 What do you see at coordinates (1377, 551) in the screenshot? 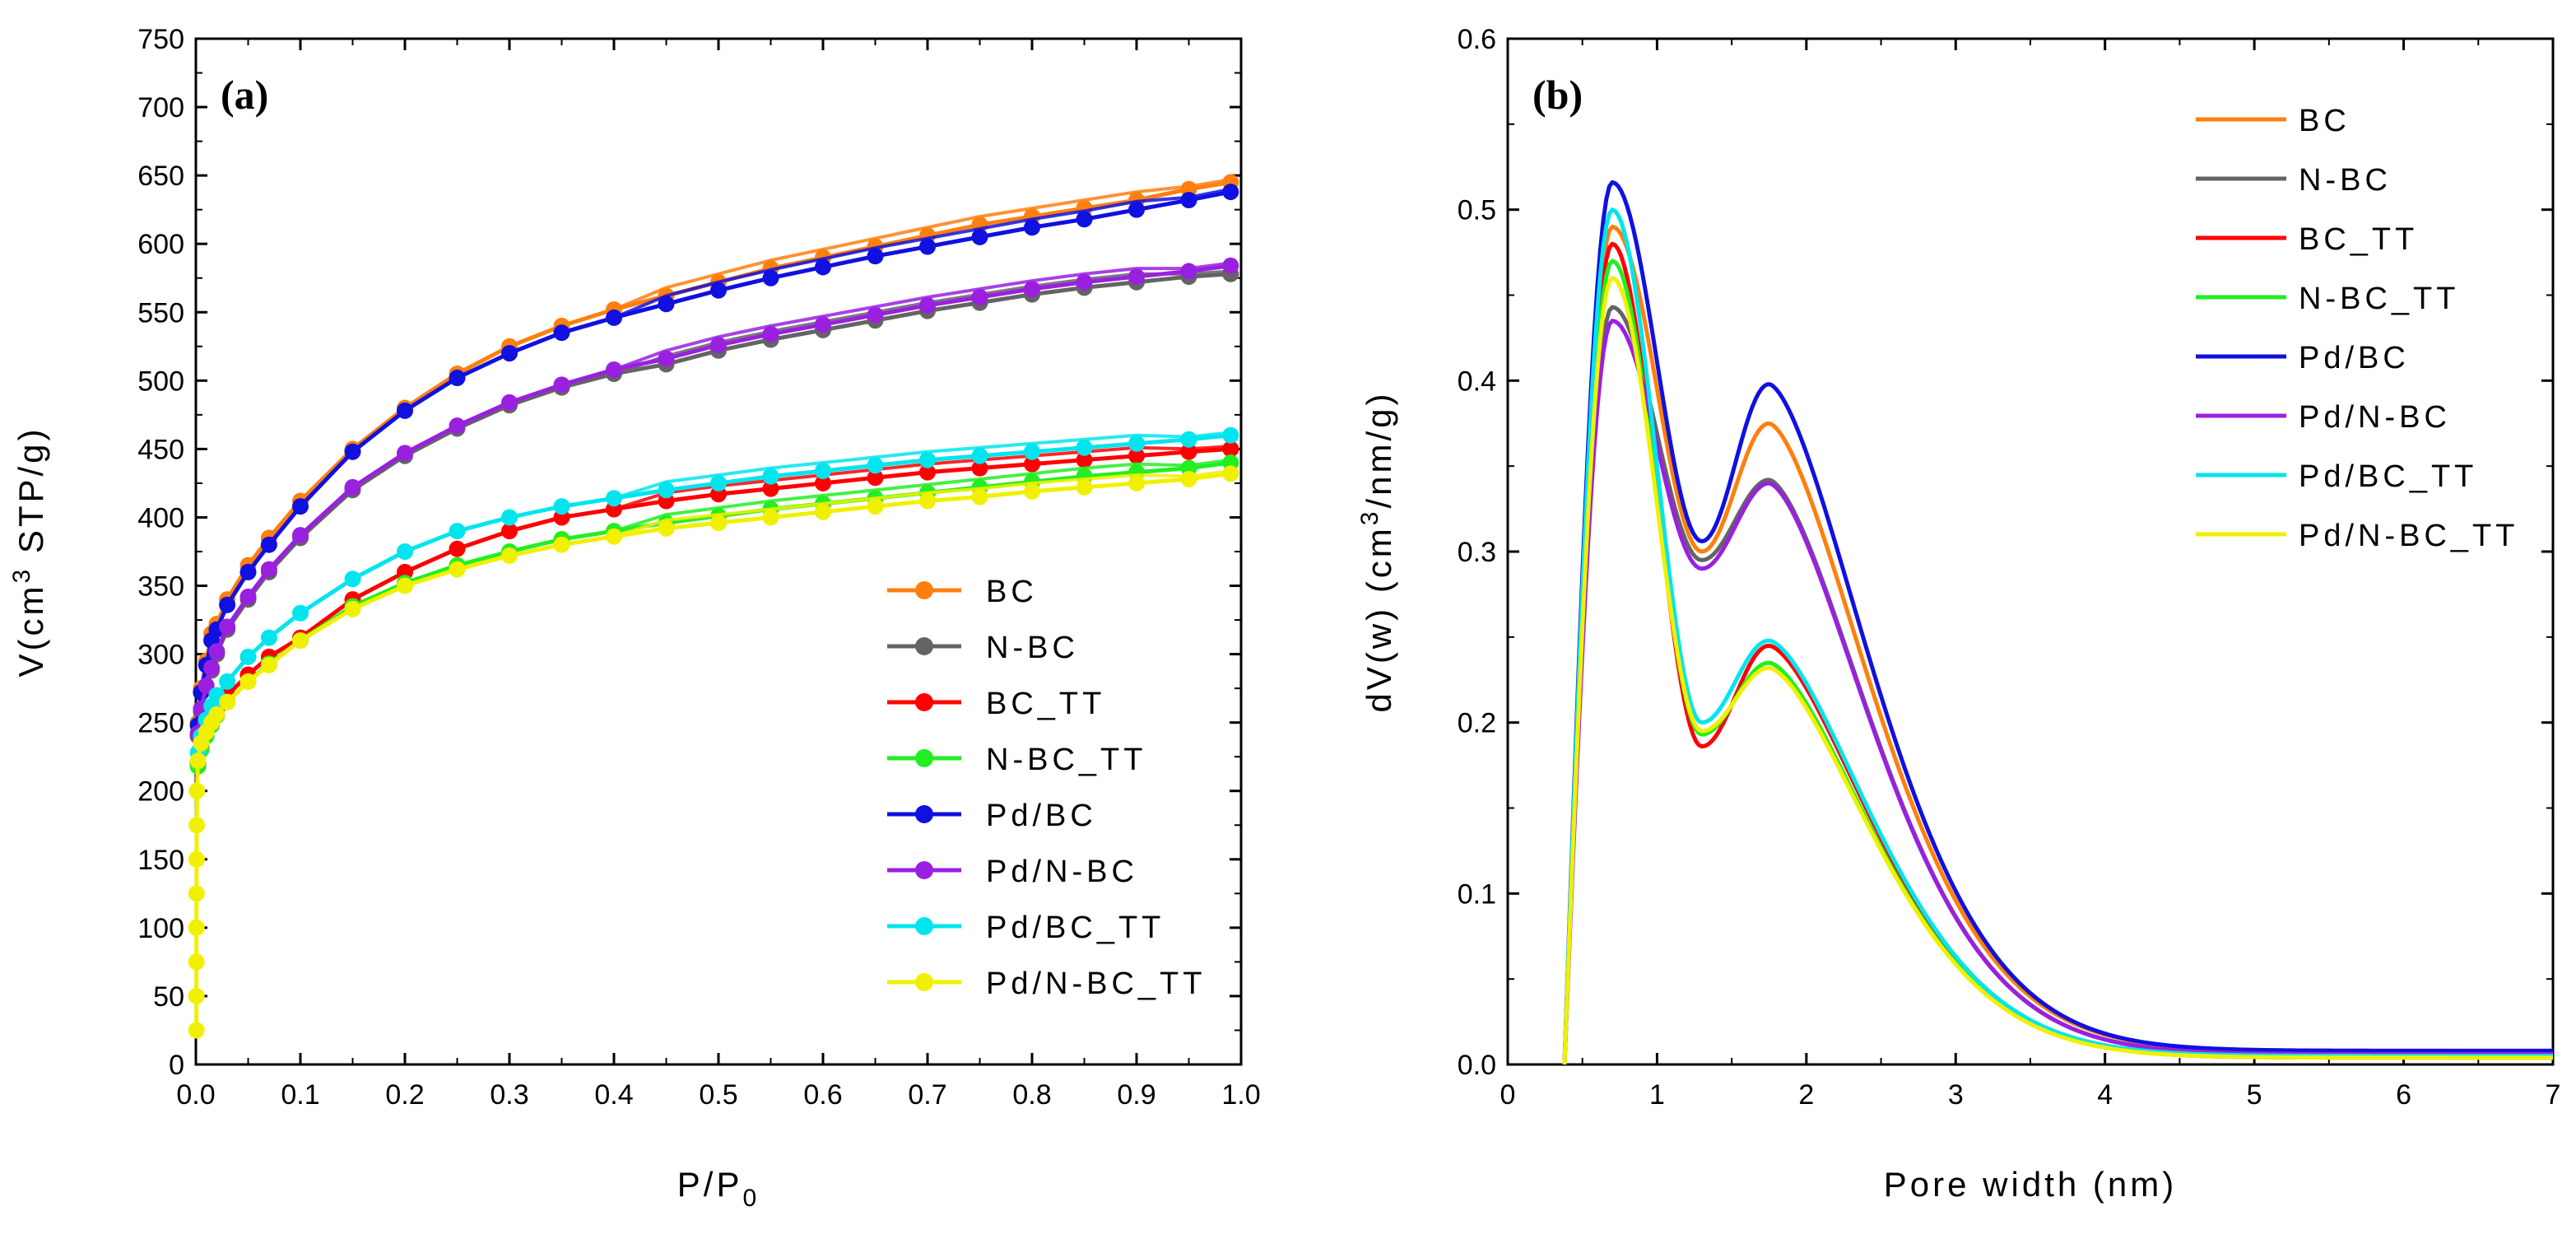
I see `y-axis-label: dV(w) (cm3/nm/g)` at bounding box center [1377, 551].